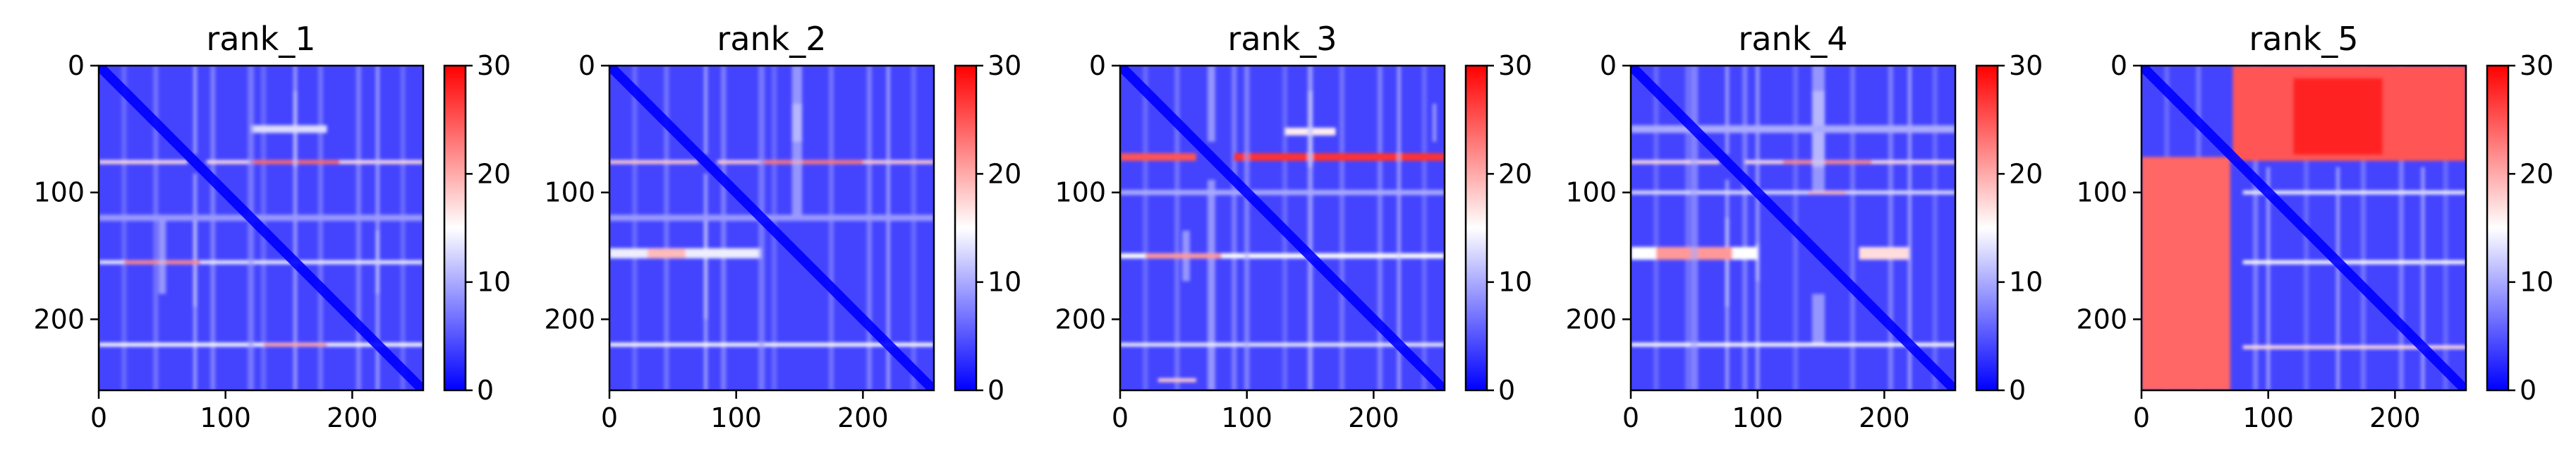 The image size is (2576, 463). Describe the element at coordinates (2303, 39) in the screenshot. I see `panel-title: rank_5` at that location.